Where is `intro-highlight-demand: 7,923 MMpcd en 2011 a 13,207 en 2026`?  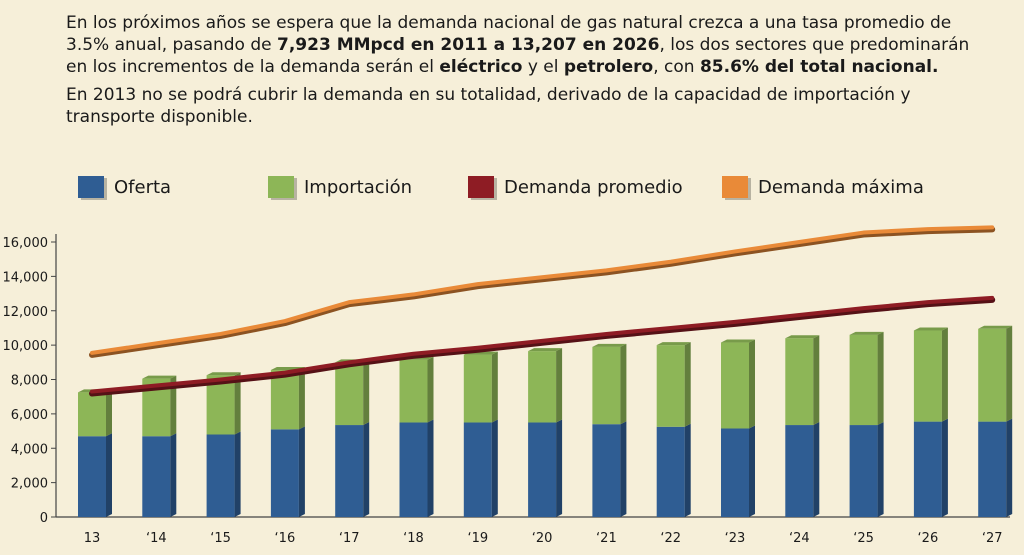
intro-highlight-demand: 7,923 MMpcd en 2011 a 13,207 en 2026 is located at coordinates (468, 45).